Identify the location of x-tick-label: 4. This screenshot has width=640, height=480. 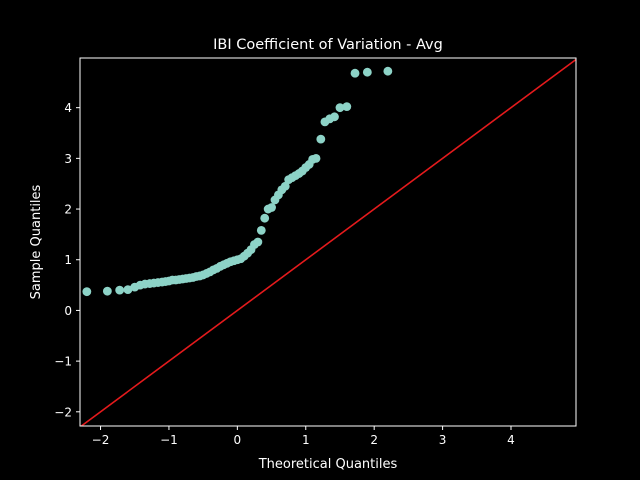
(511, 440).